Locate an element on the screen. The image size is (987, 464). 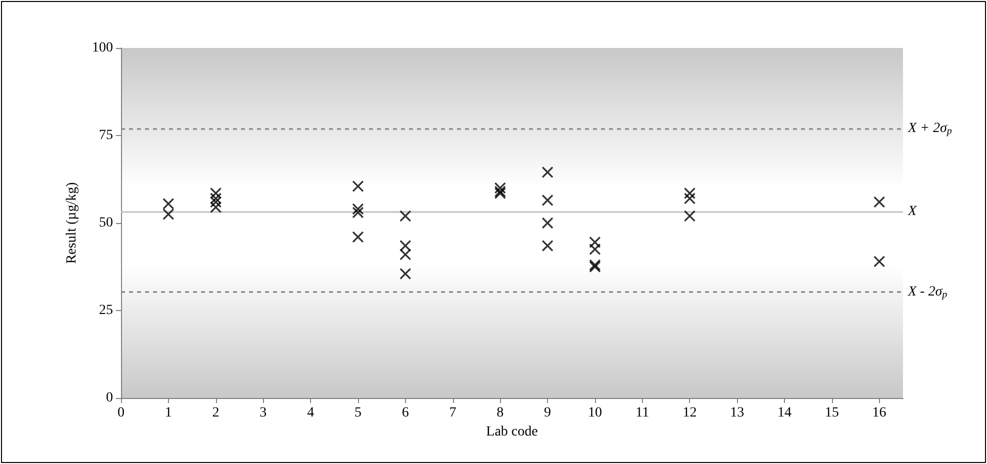
x-tick-label: 5 is located at coordinates (358, 413).